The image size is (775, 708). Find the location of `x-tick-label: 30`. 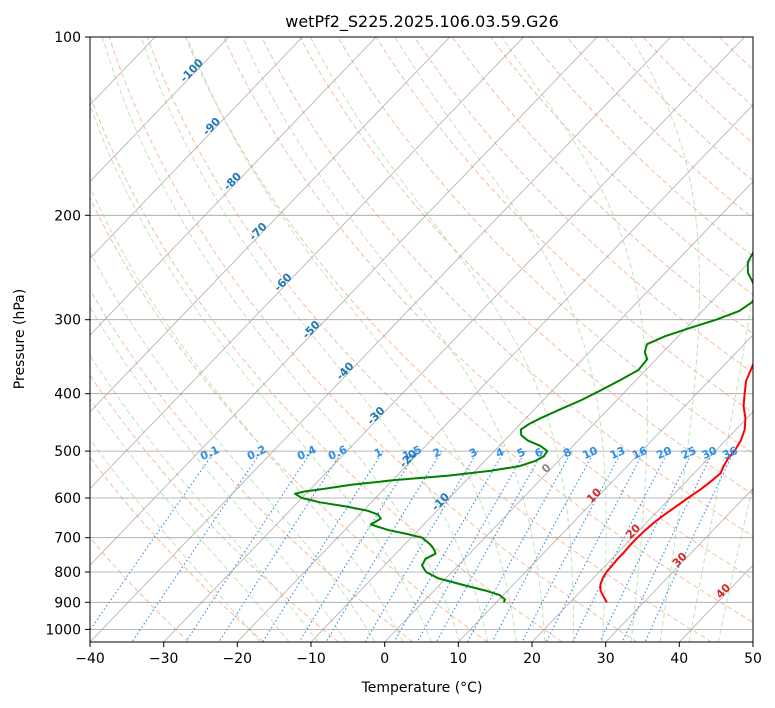

x-tick-label: 30 is located at coordinates (606, 659).